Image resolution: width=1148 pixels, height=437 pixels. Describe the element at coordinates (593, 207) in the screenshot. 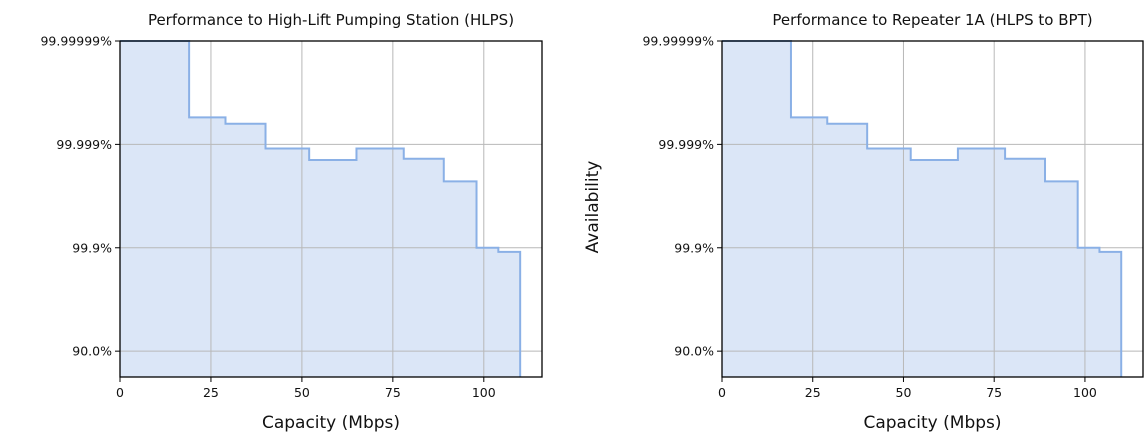

I see `y-axis-label: Availability` at that location.